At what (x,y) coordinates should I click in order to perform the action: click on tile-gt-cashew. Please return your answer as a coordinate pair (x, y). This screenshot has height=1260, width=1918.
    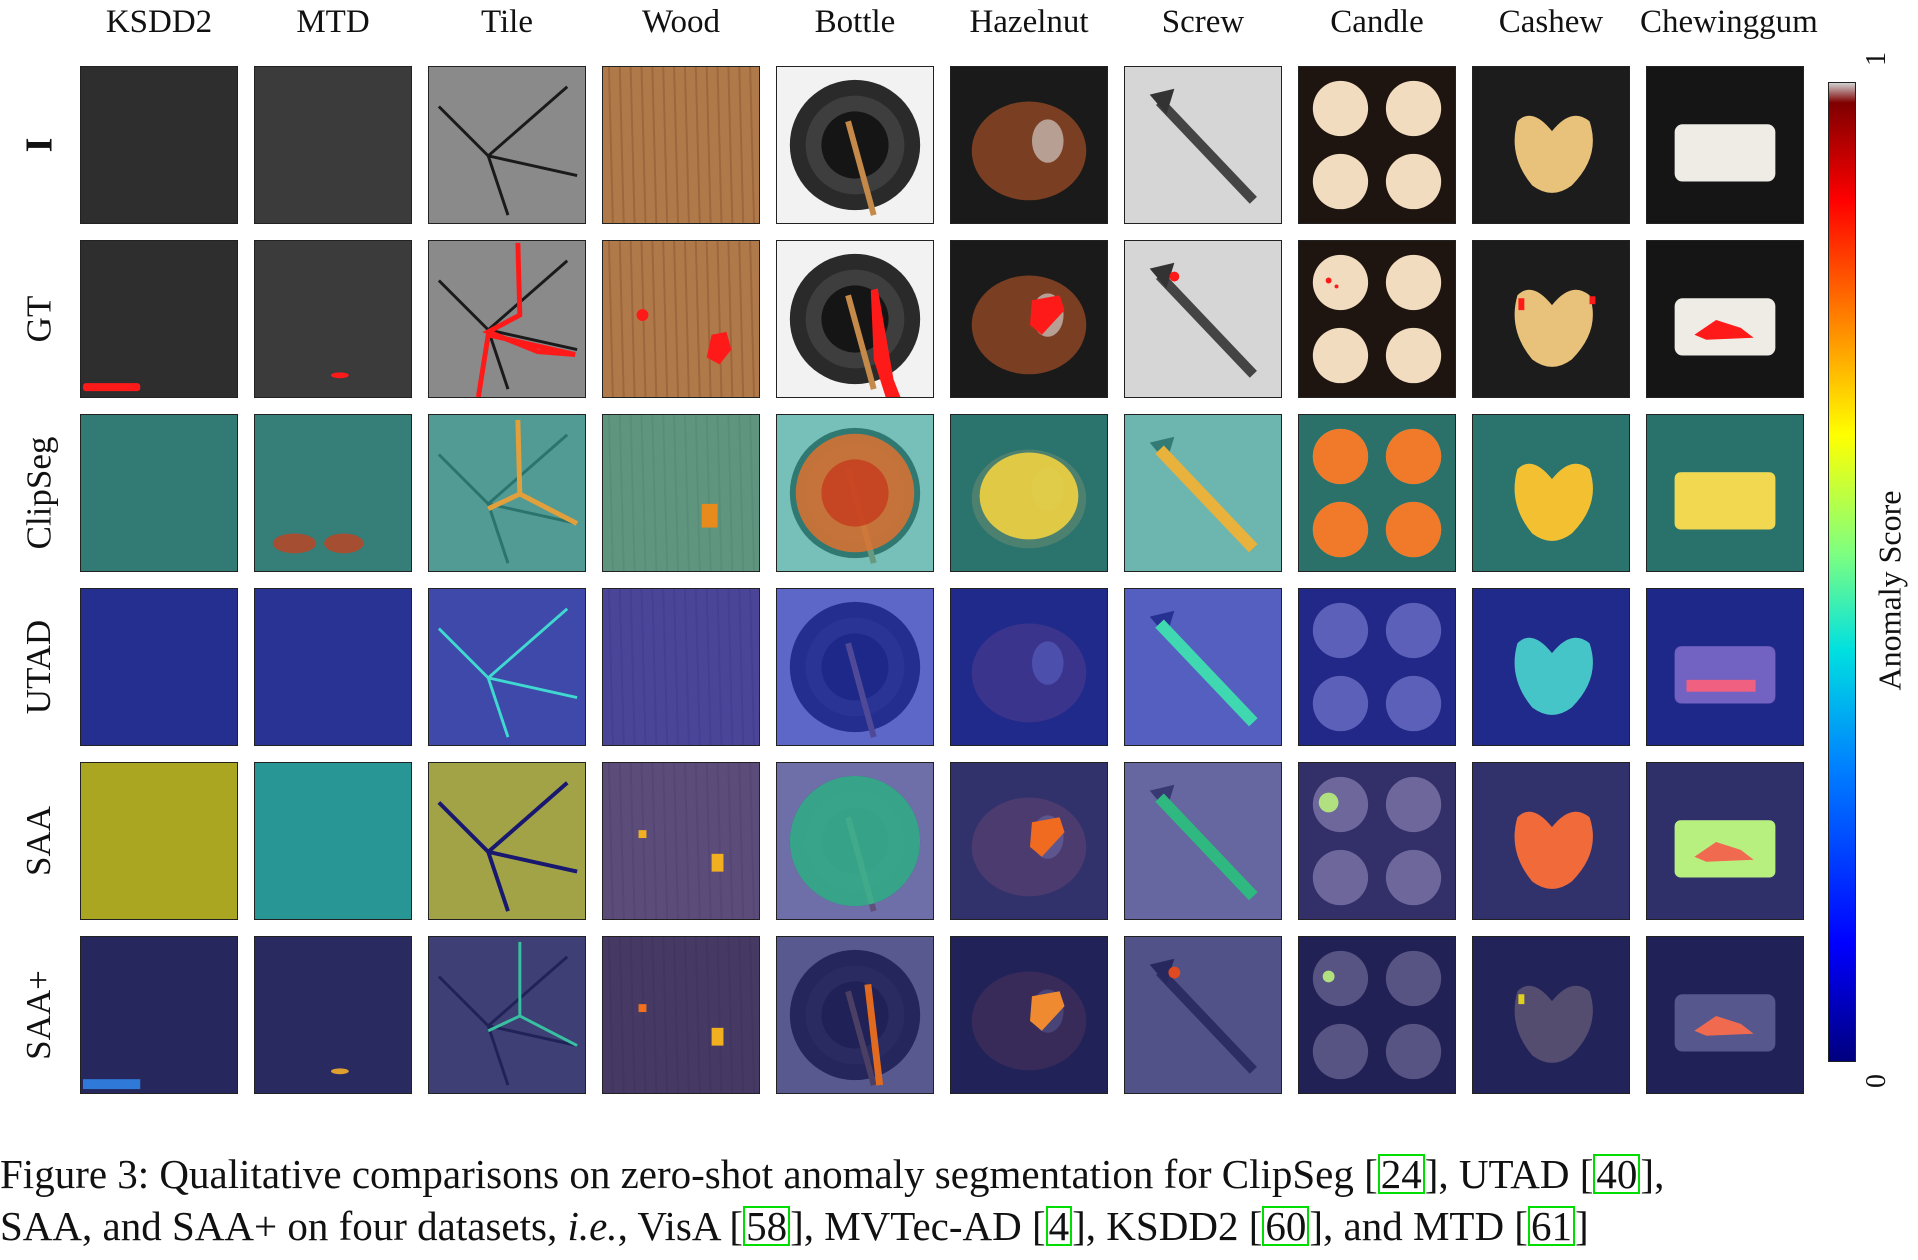
    Looking at the image, I should click on (1551, 319).